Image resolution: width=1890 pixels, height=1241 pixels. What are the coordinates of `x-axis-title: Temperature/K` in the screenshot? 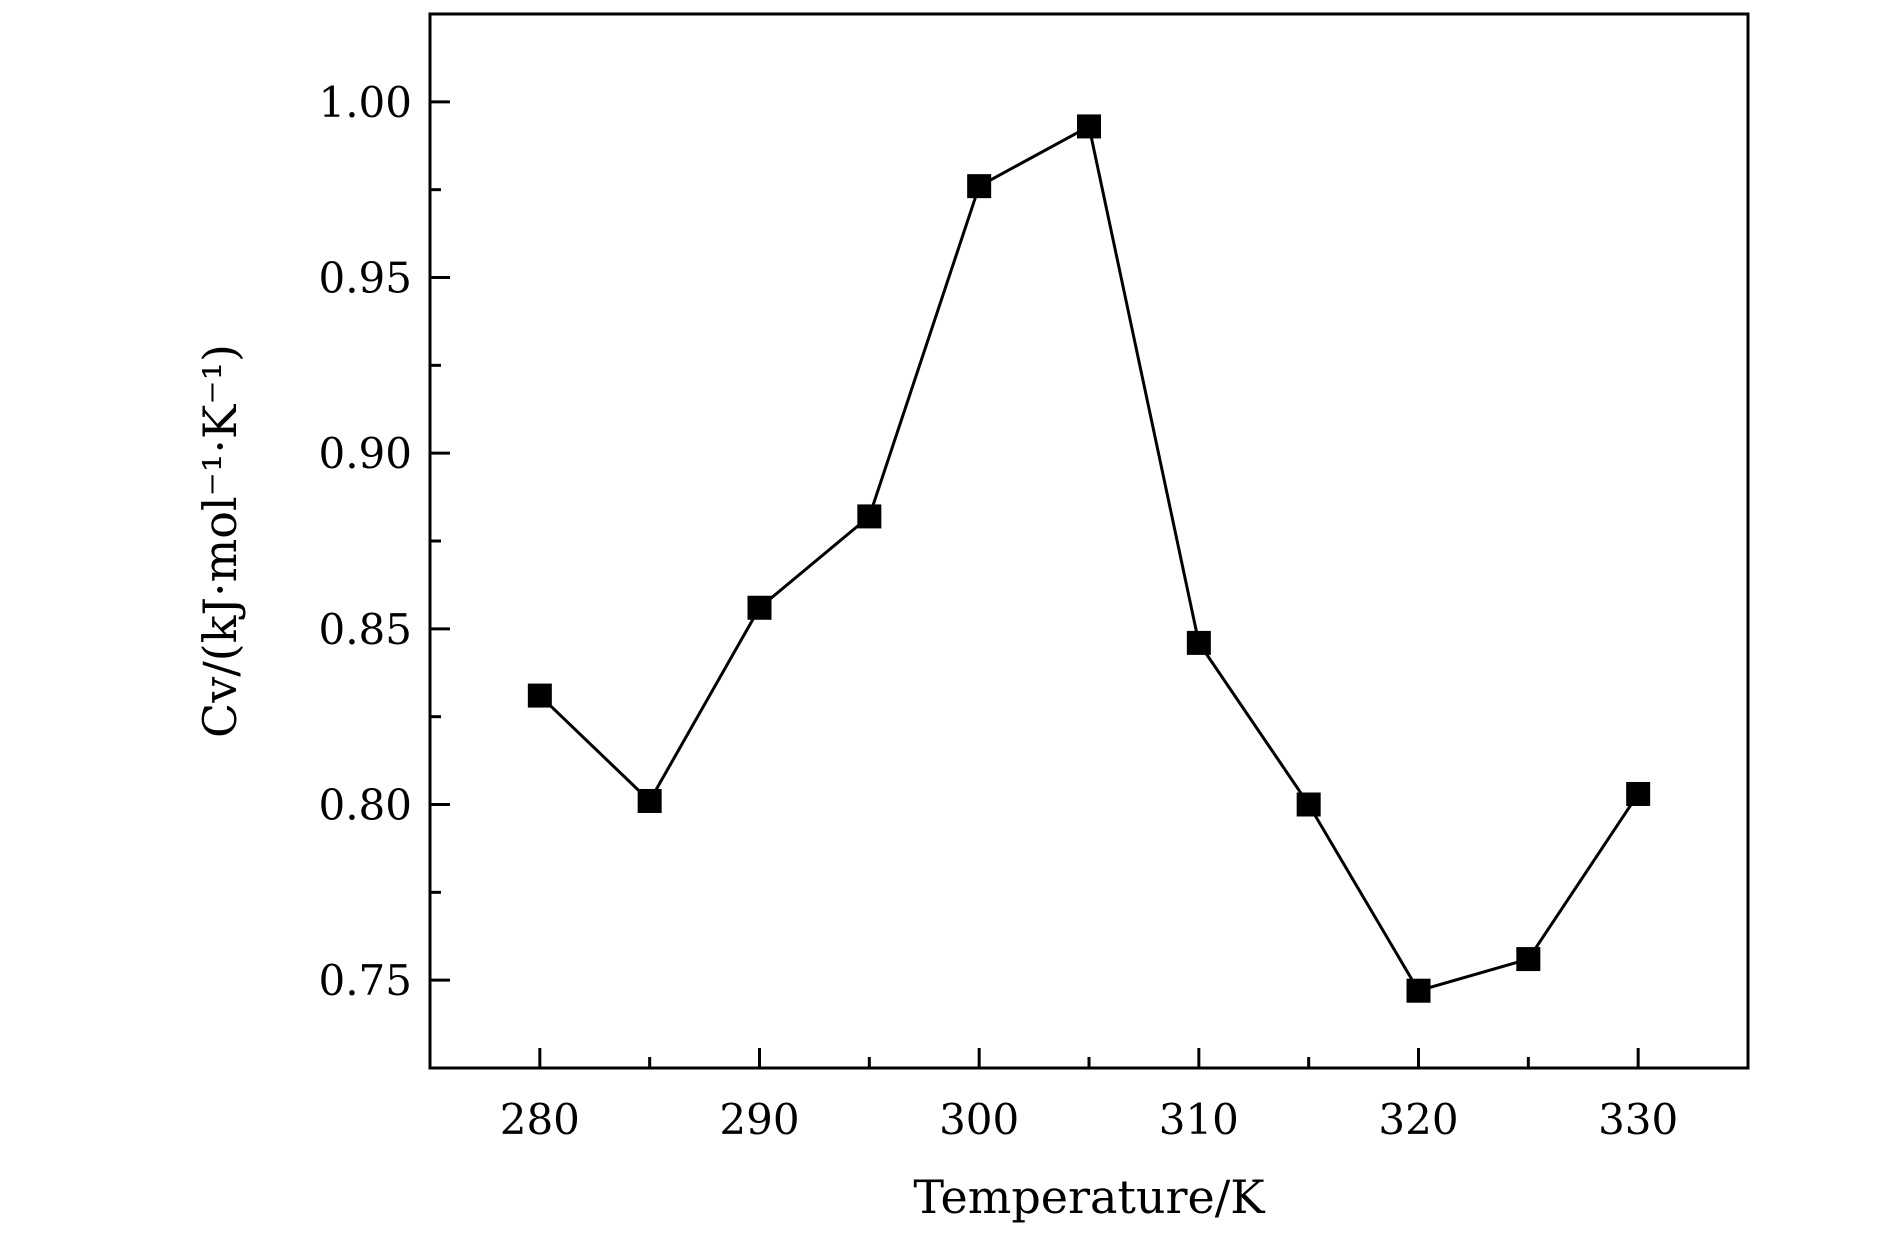 It's located at (1089, 1197).